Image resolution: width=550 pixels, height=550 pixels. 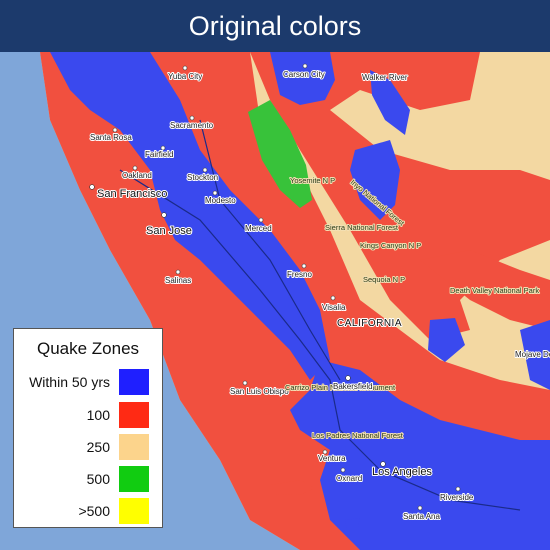 I want to click on legend-item-label: 250, so click(x=98, y=447).